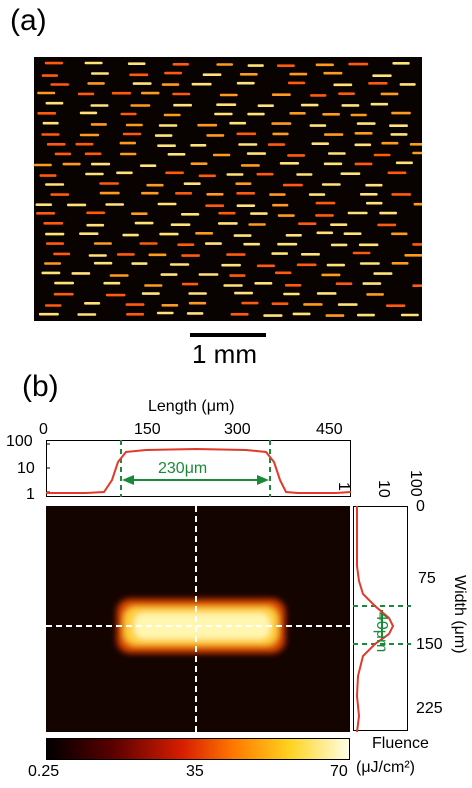 The height and width of the screenshot is (788, 472). What do you see at coordinates (147, 429) in the screenshot?
I see `length-tick-150: 150` at bounding box center [147, 429].